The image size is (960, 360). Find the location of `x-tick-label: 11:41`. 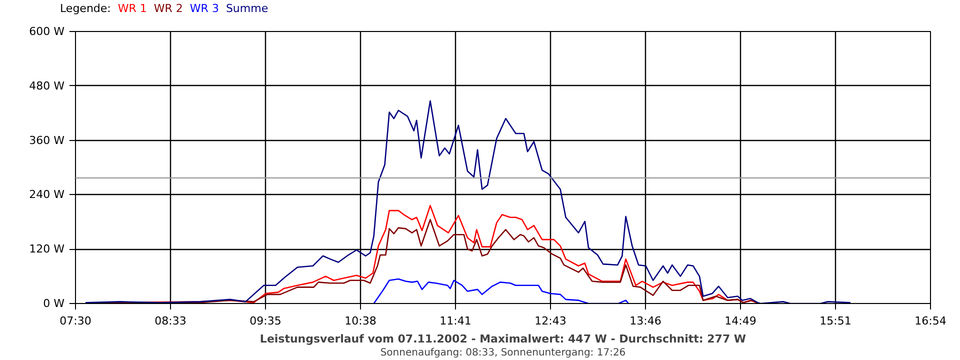

x-tick-label: 11:41 is located at coordinates (456, 321).